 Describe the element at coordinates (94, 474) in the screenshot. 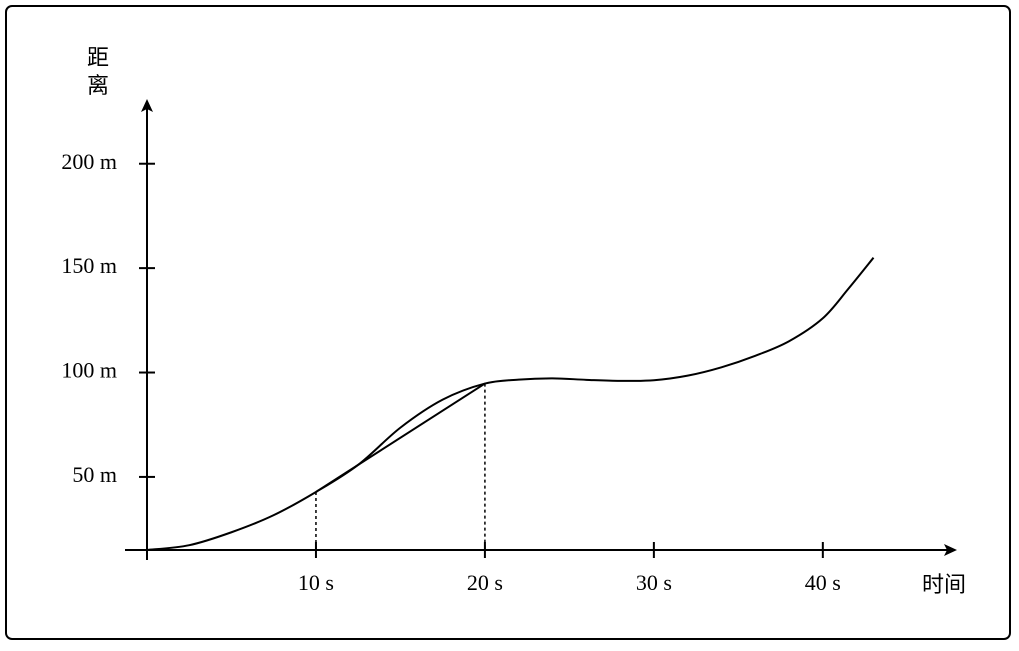

I see `y-tick-label: 50 m` at that location.